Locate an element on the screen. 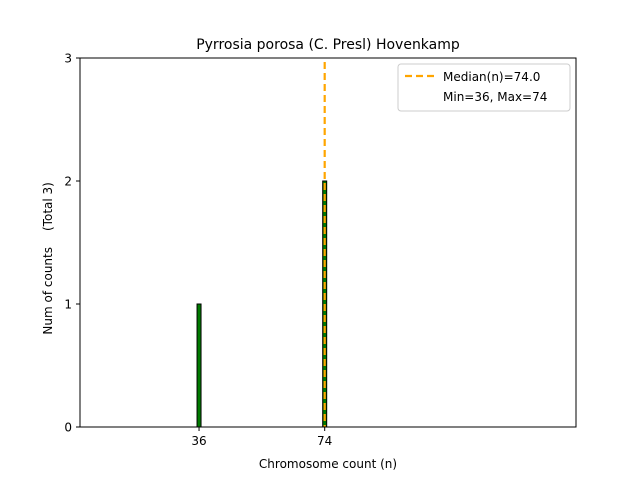  legend-box is located at coordinates (484, 87).